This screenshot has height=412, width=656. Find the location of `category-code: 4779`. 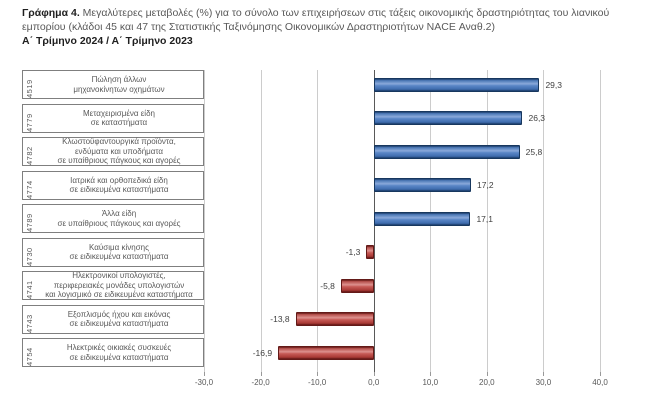

category-code: 4779 is located at coordinates (29, 122).